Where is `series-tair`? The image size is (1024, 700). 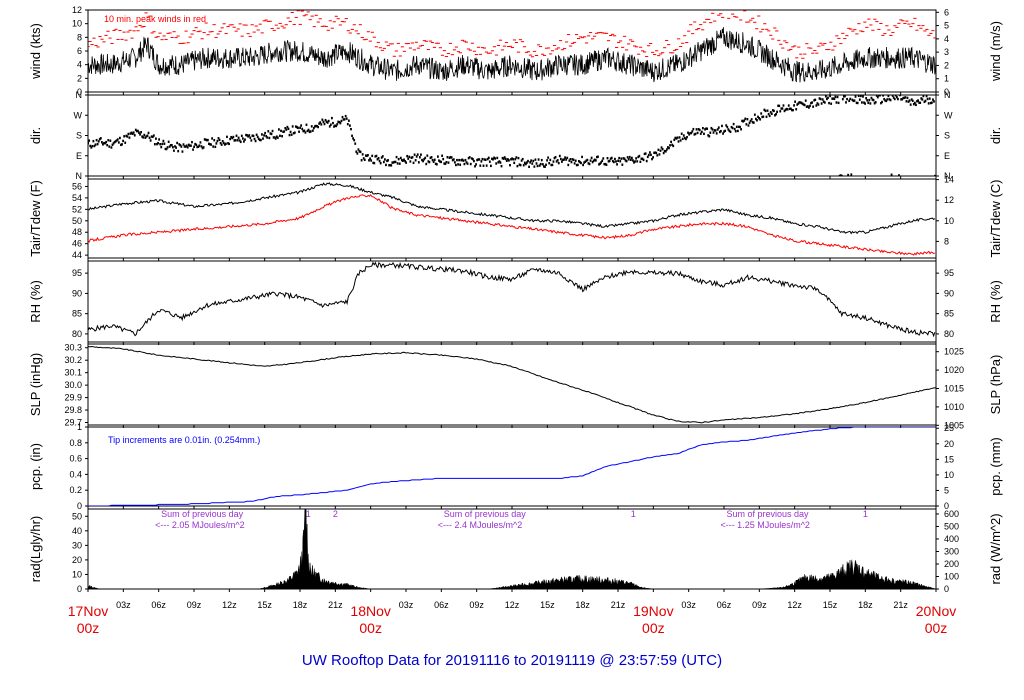 series-tair is located at coordinates (512, 208).